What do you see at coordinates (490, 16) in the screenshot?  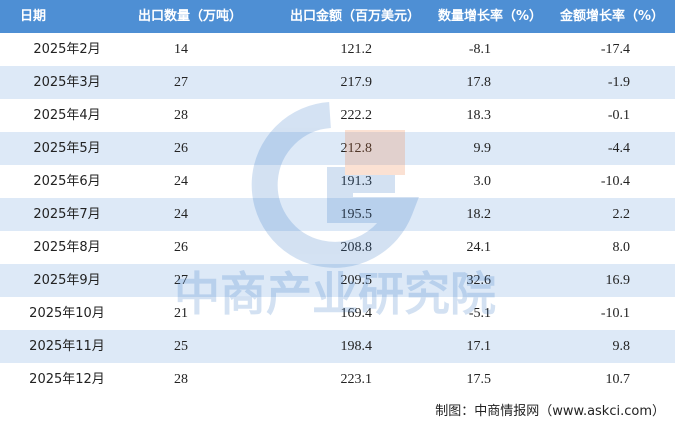 I see `header-cell: 数量增长率（%）` at bounding box center [490, 16].